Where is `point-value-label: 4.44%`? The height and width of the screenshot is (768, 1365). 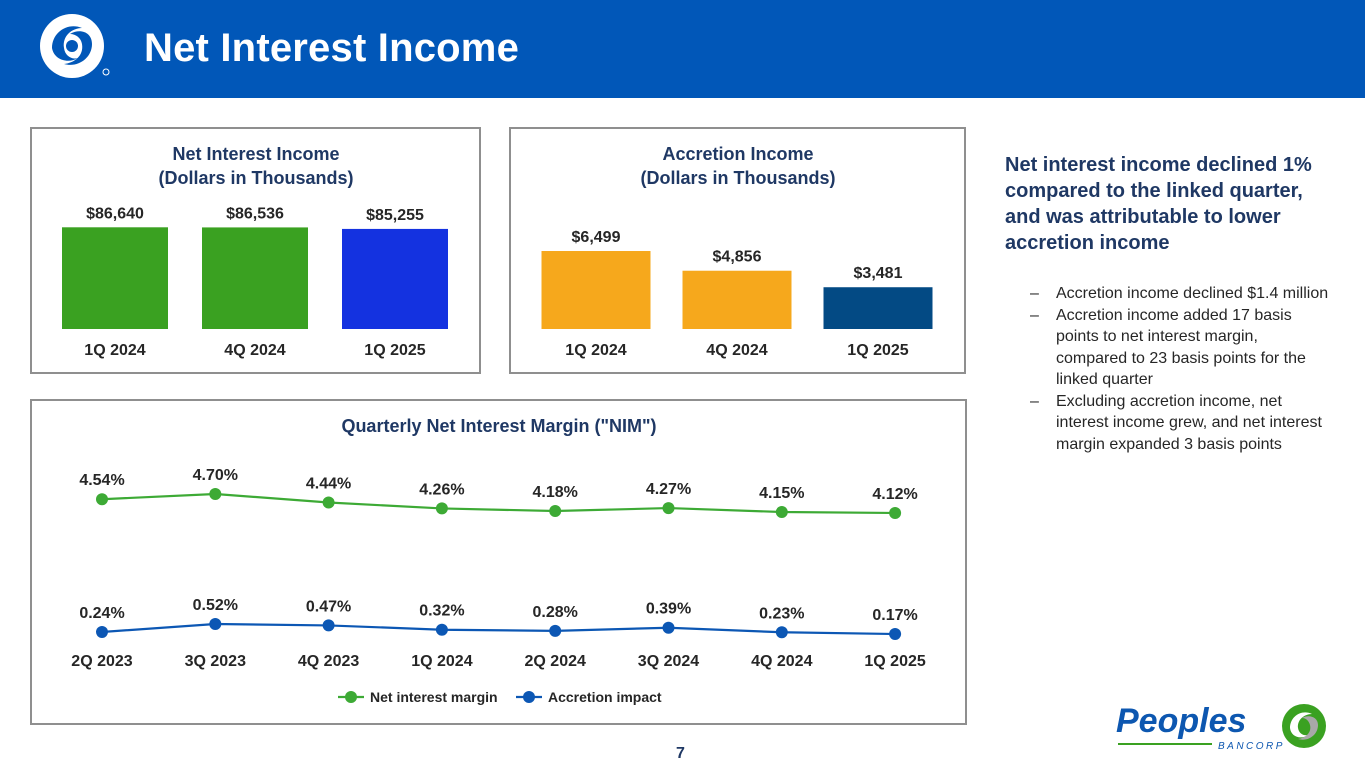
point-value-label: 4.44% is located at coordinates (328, 484).